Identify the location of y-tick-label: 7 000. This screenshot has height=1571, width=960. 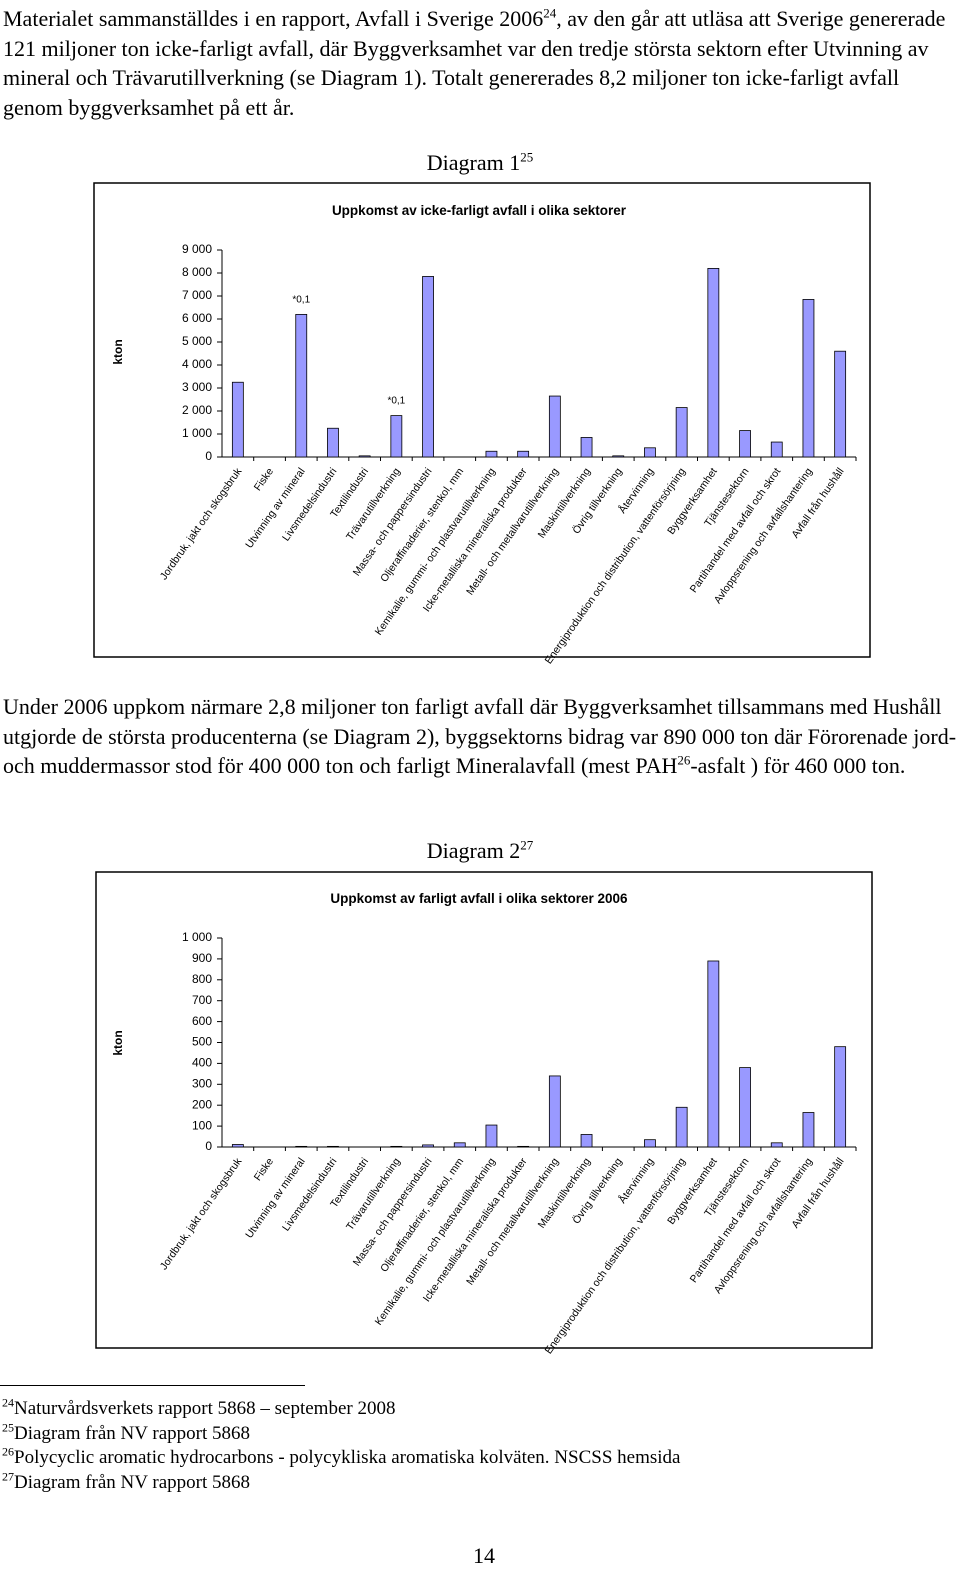
(197, 295).